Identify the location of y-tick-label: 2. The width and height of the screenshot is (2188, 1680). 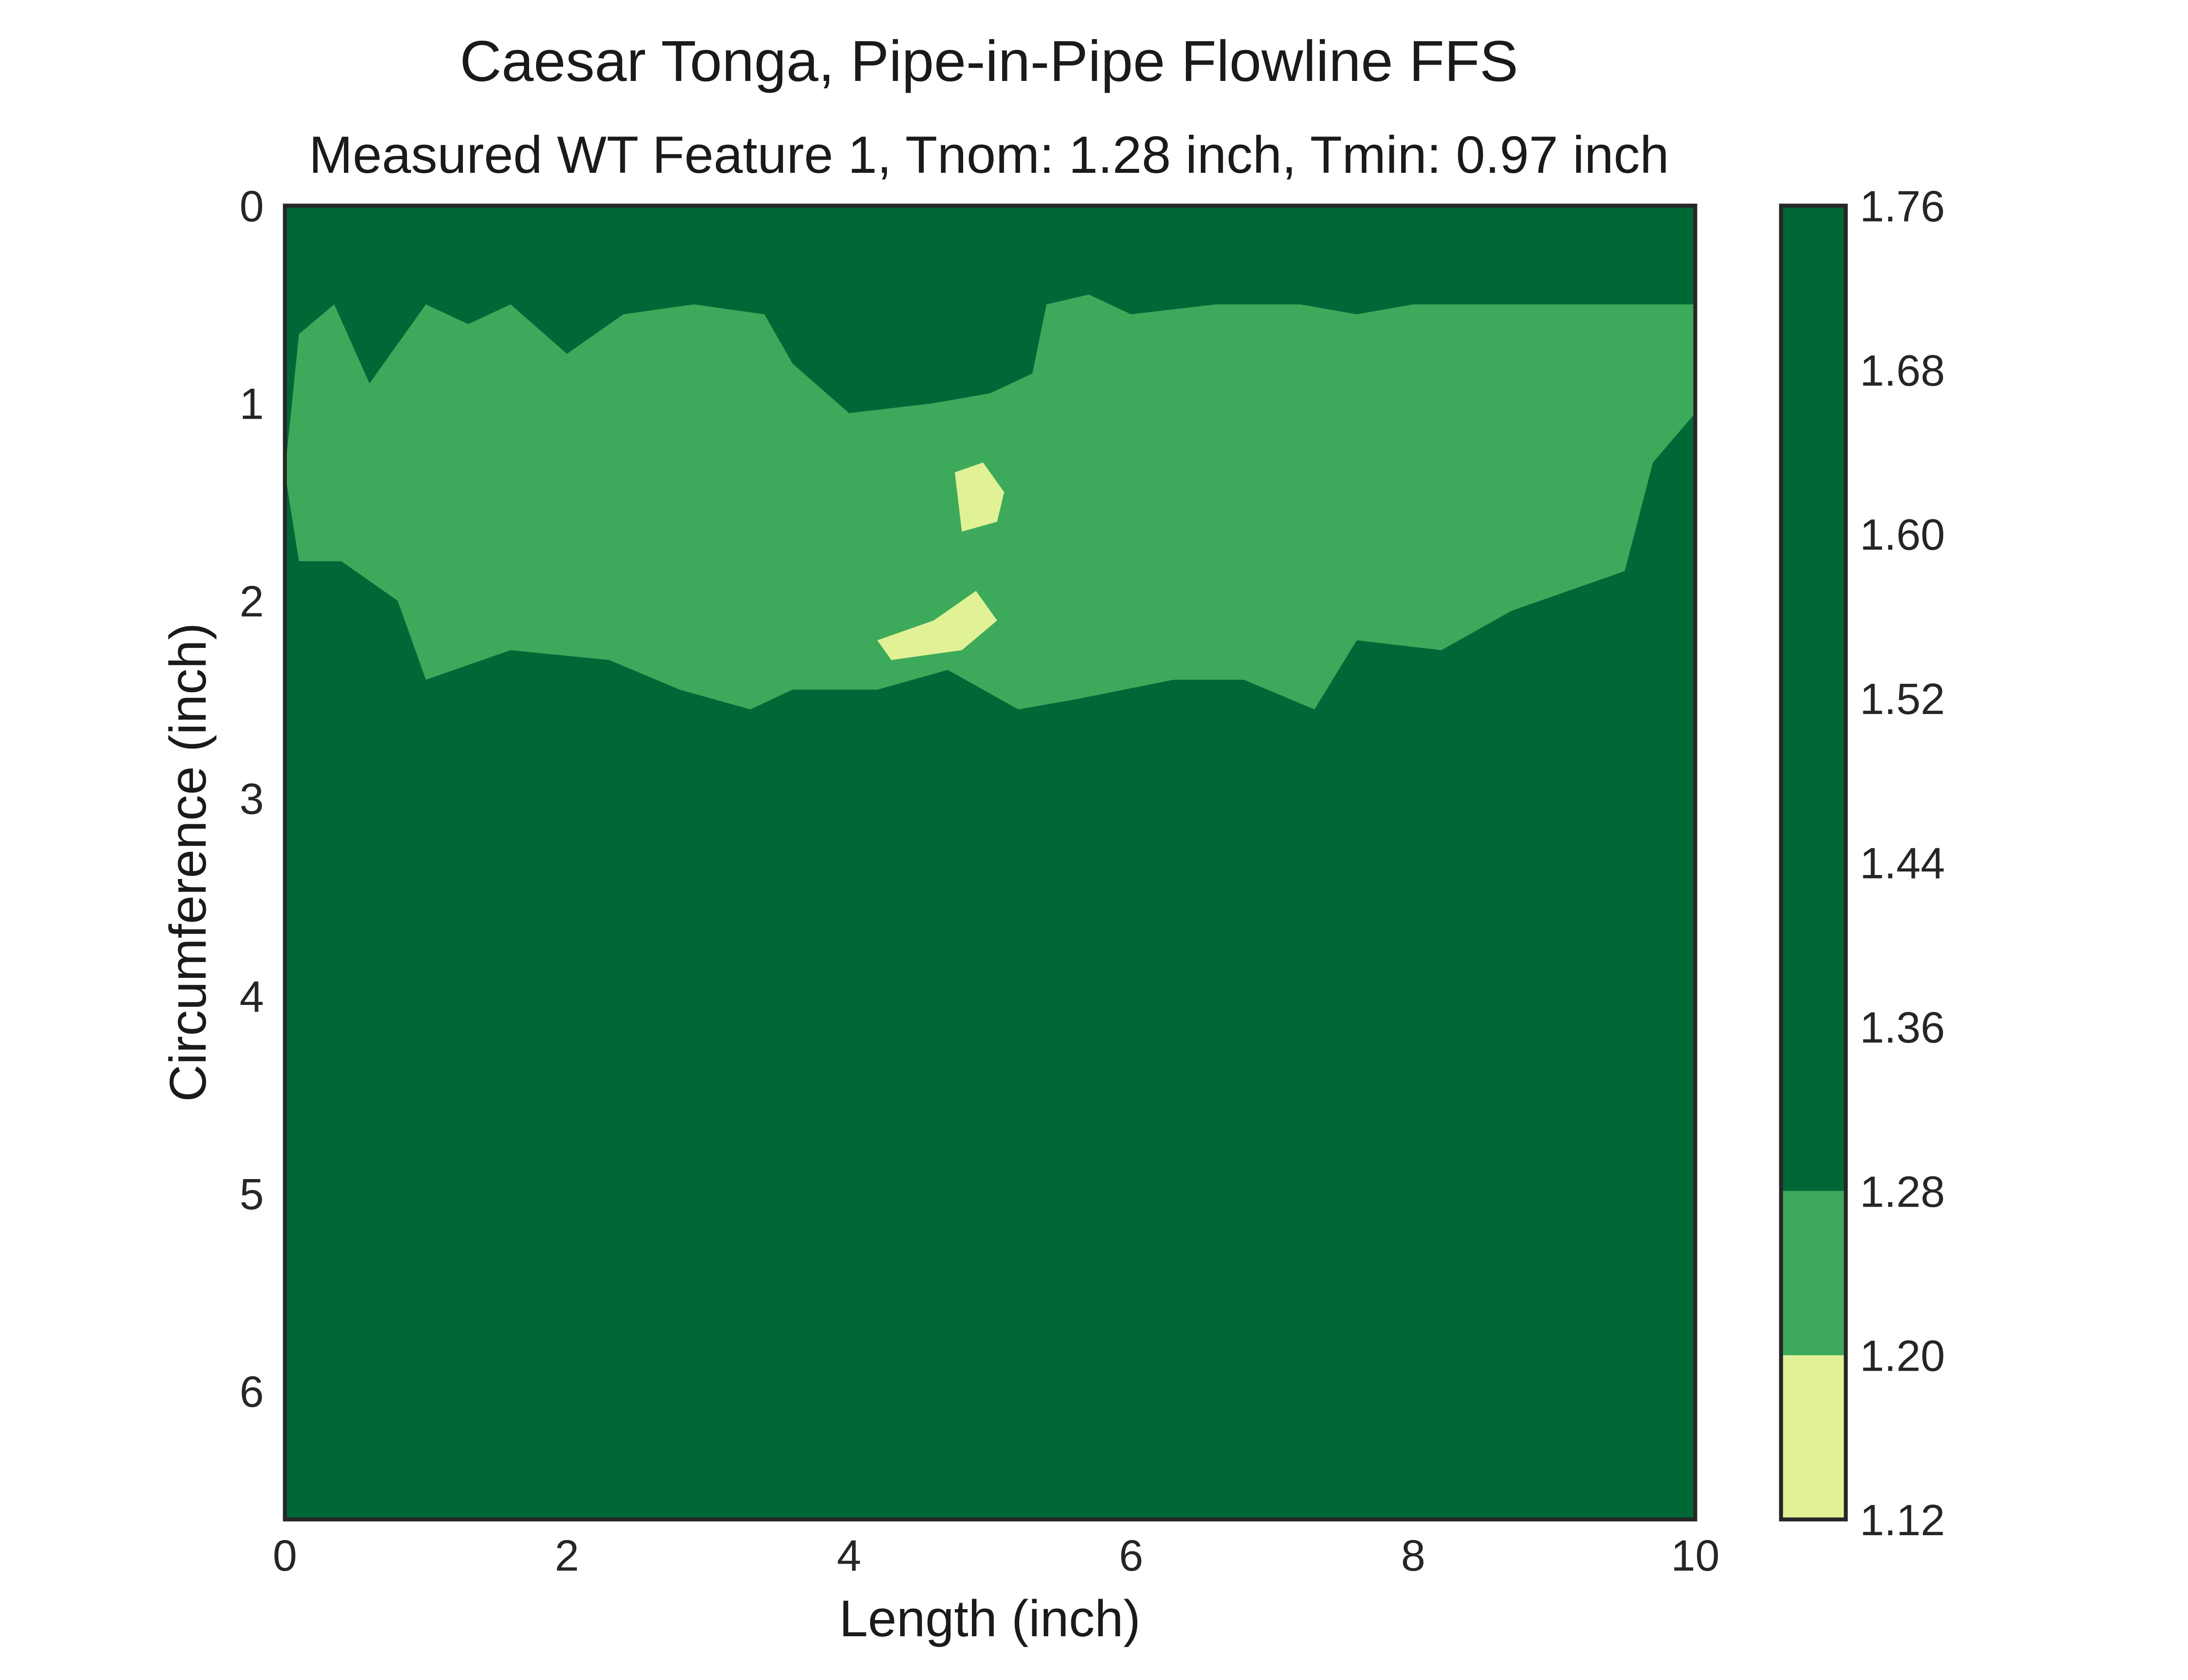
(252, 601).